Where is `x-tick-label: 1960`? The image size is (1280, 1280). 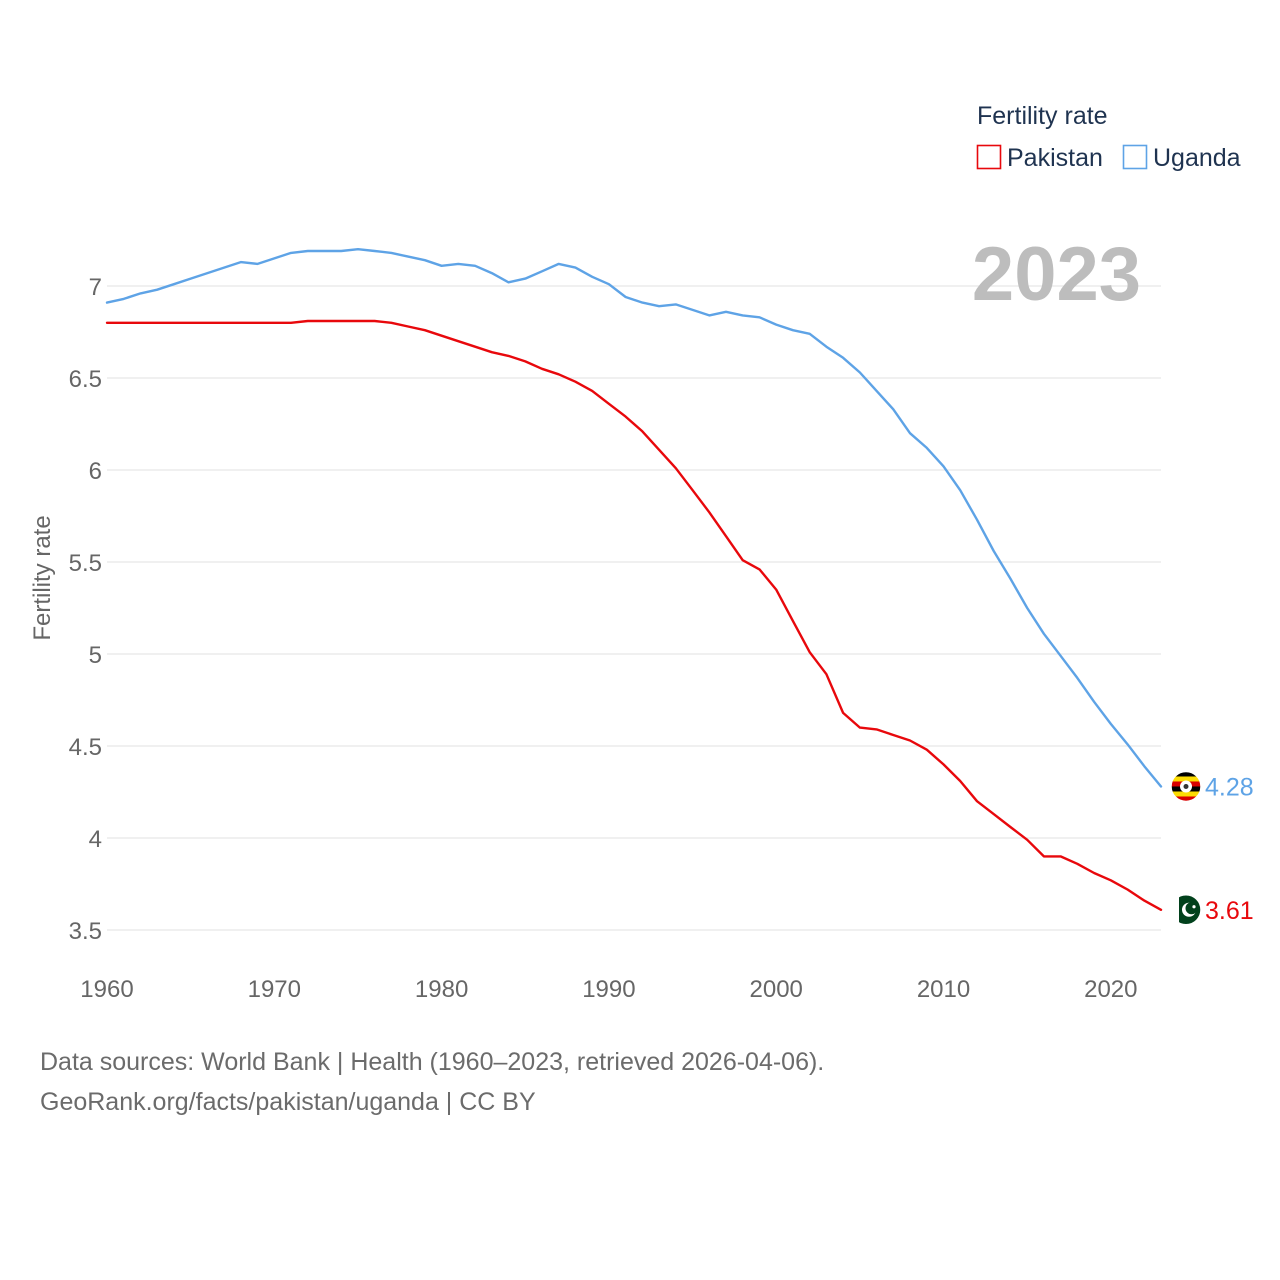
x-tick-label: 1960 is located at coordinates (106, 989).